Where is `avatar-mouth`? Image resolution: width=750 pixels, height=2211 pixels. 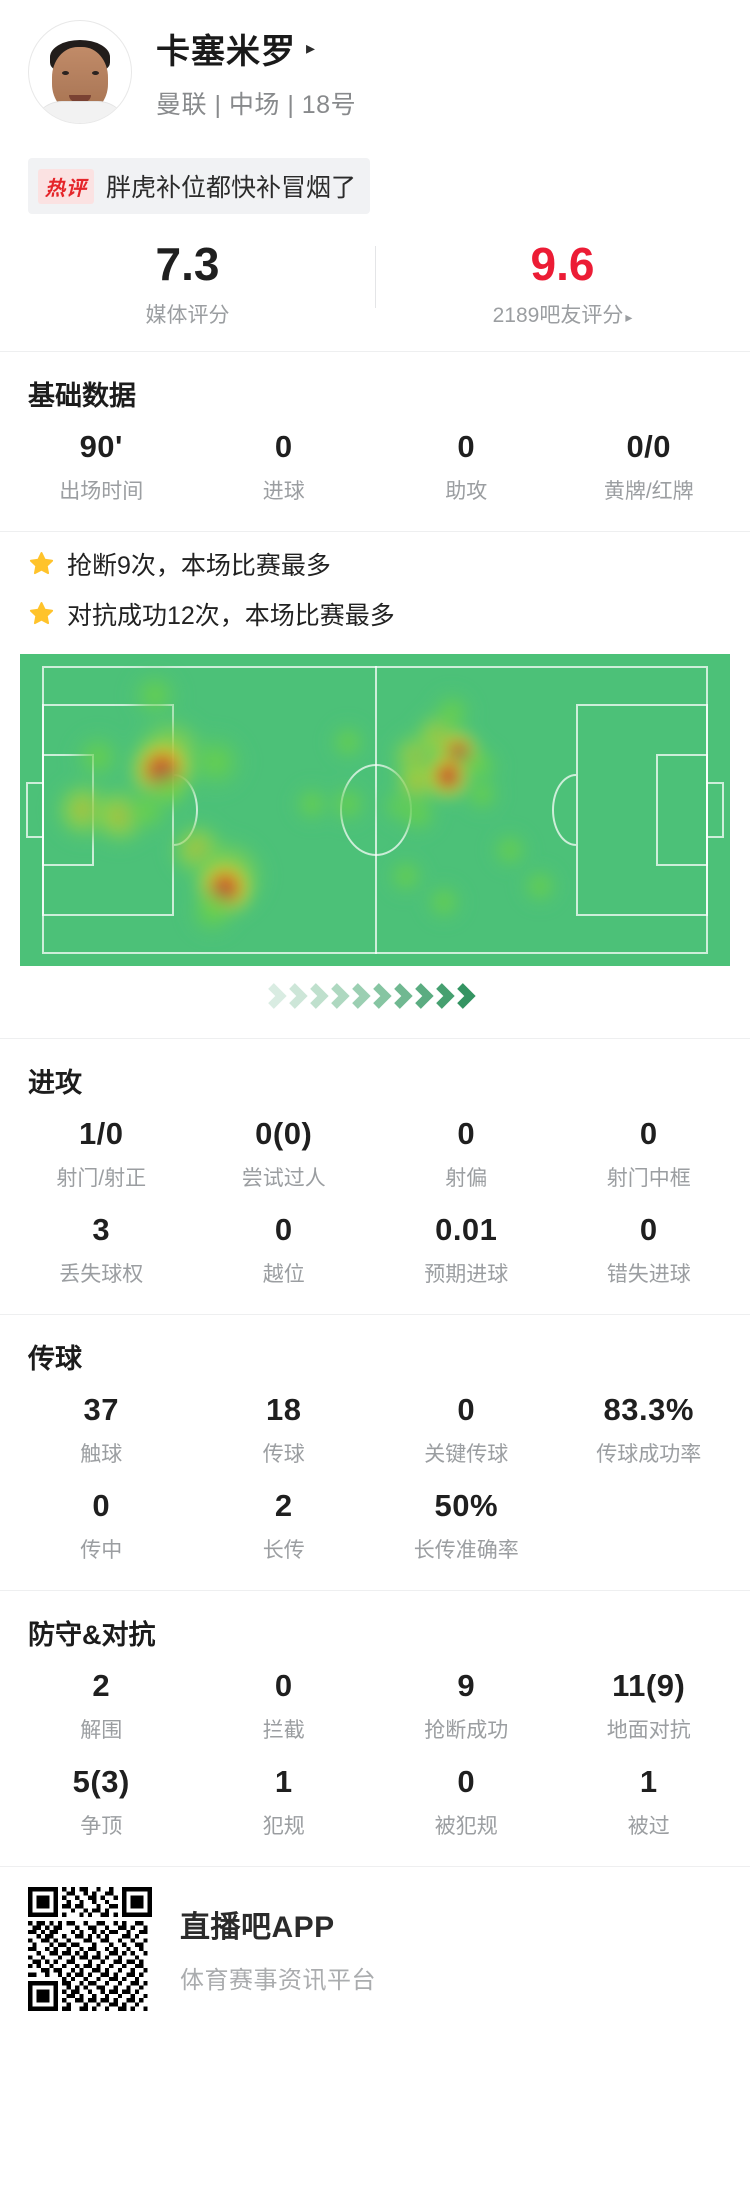 avatar-mouth is located at coordinates (80, 98).